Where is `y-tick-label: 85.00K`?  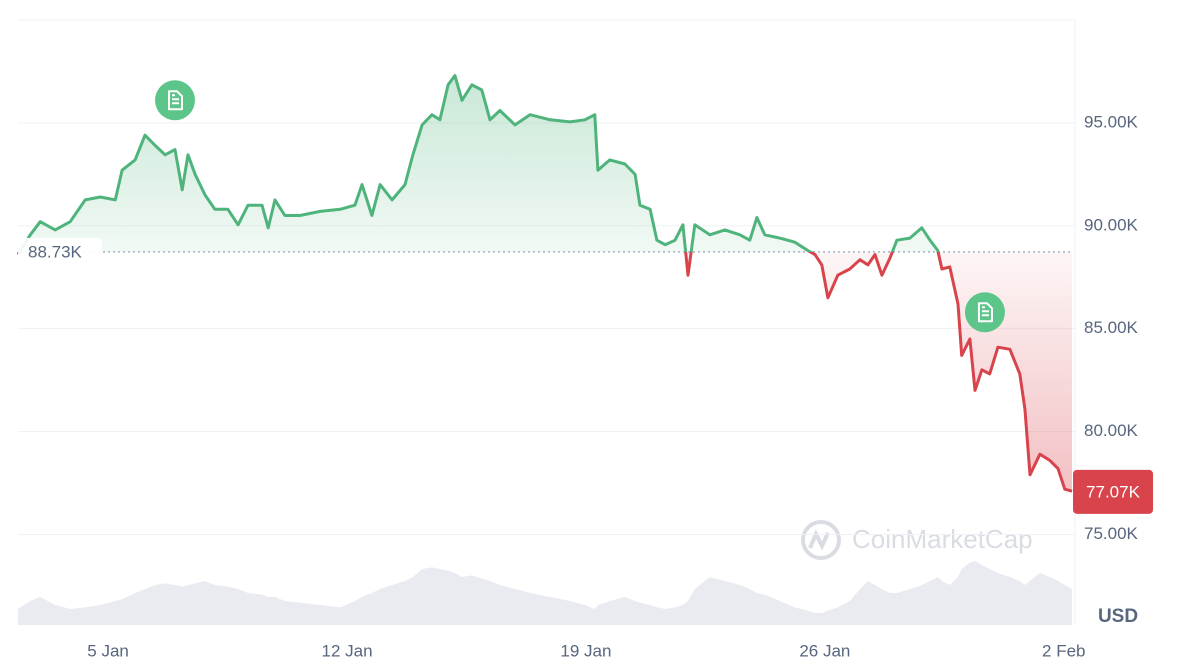
y-tick-label: 85.00K is located at coordinates (1111, 327).